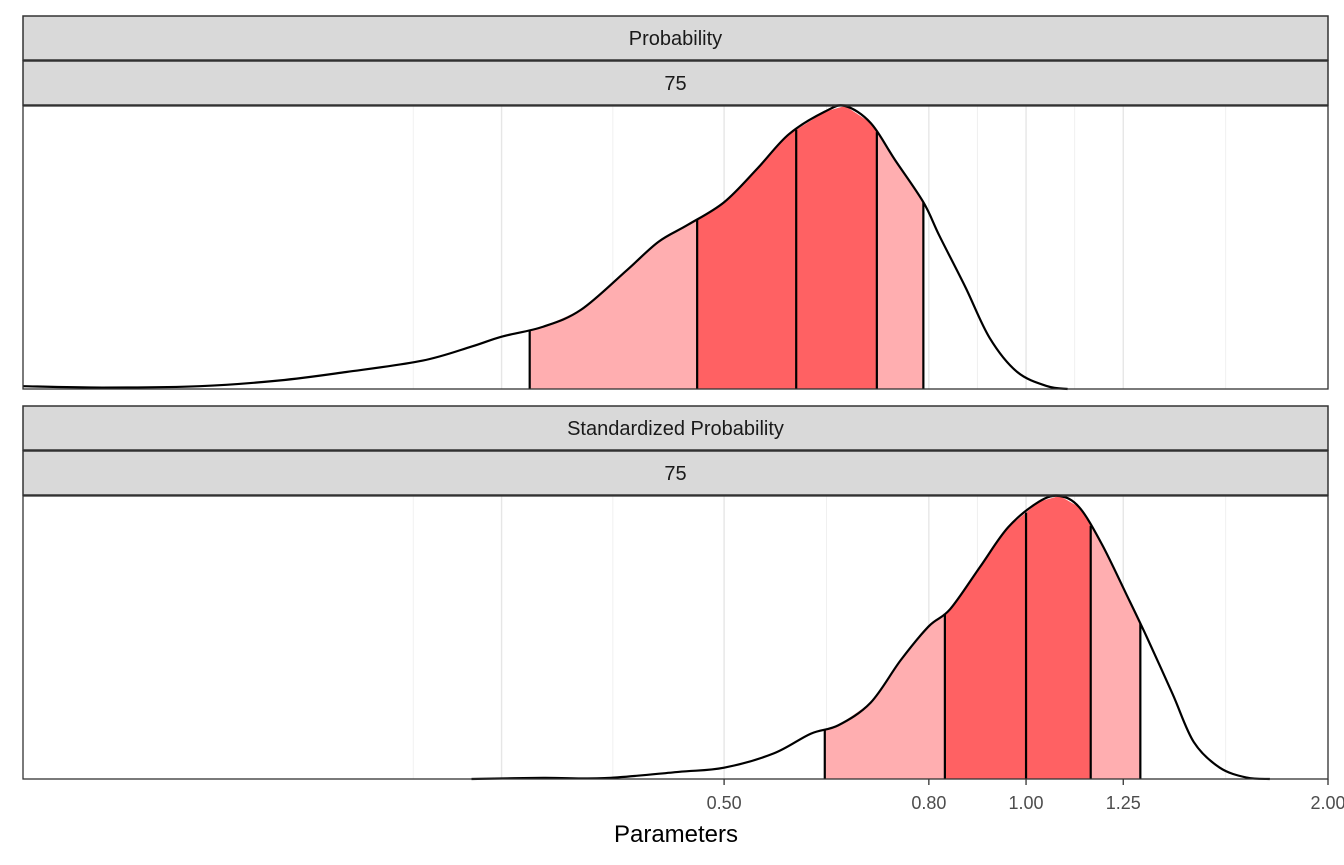  I want to click on facet-strip-label: Probability, so click(675, 39).